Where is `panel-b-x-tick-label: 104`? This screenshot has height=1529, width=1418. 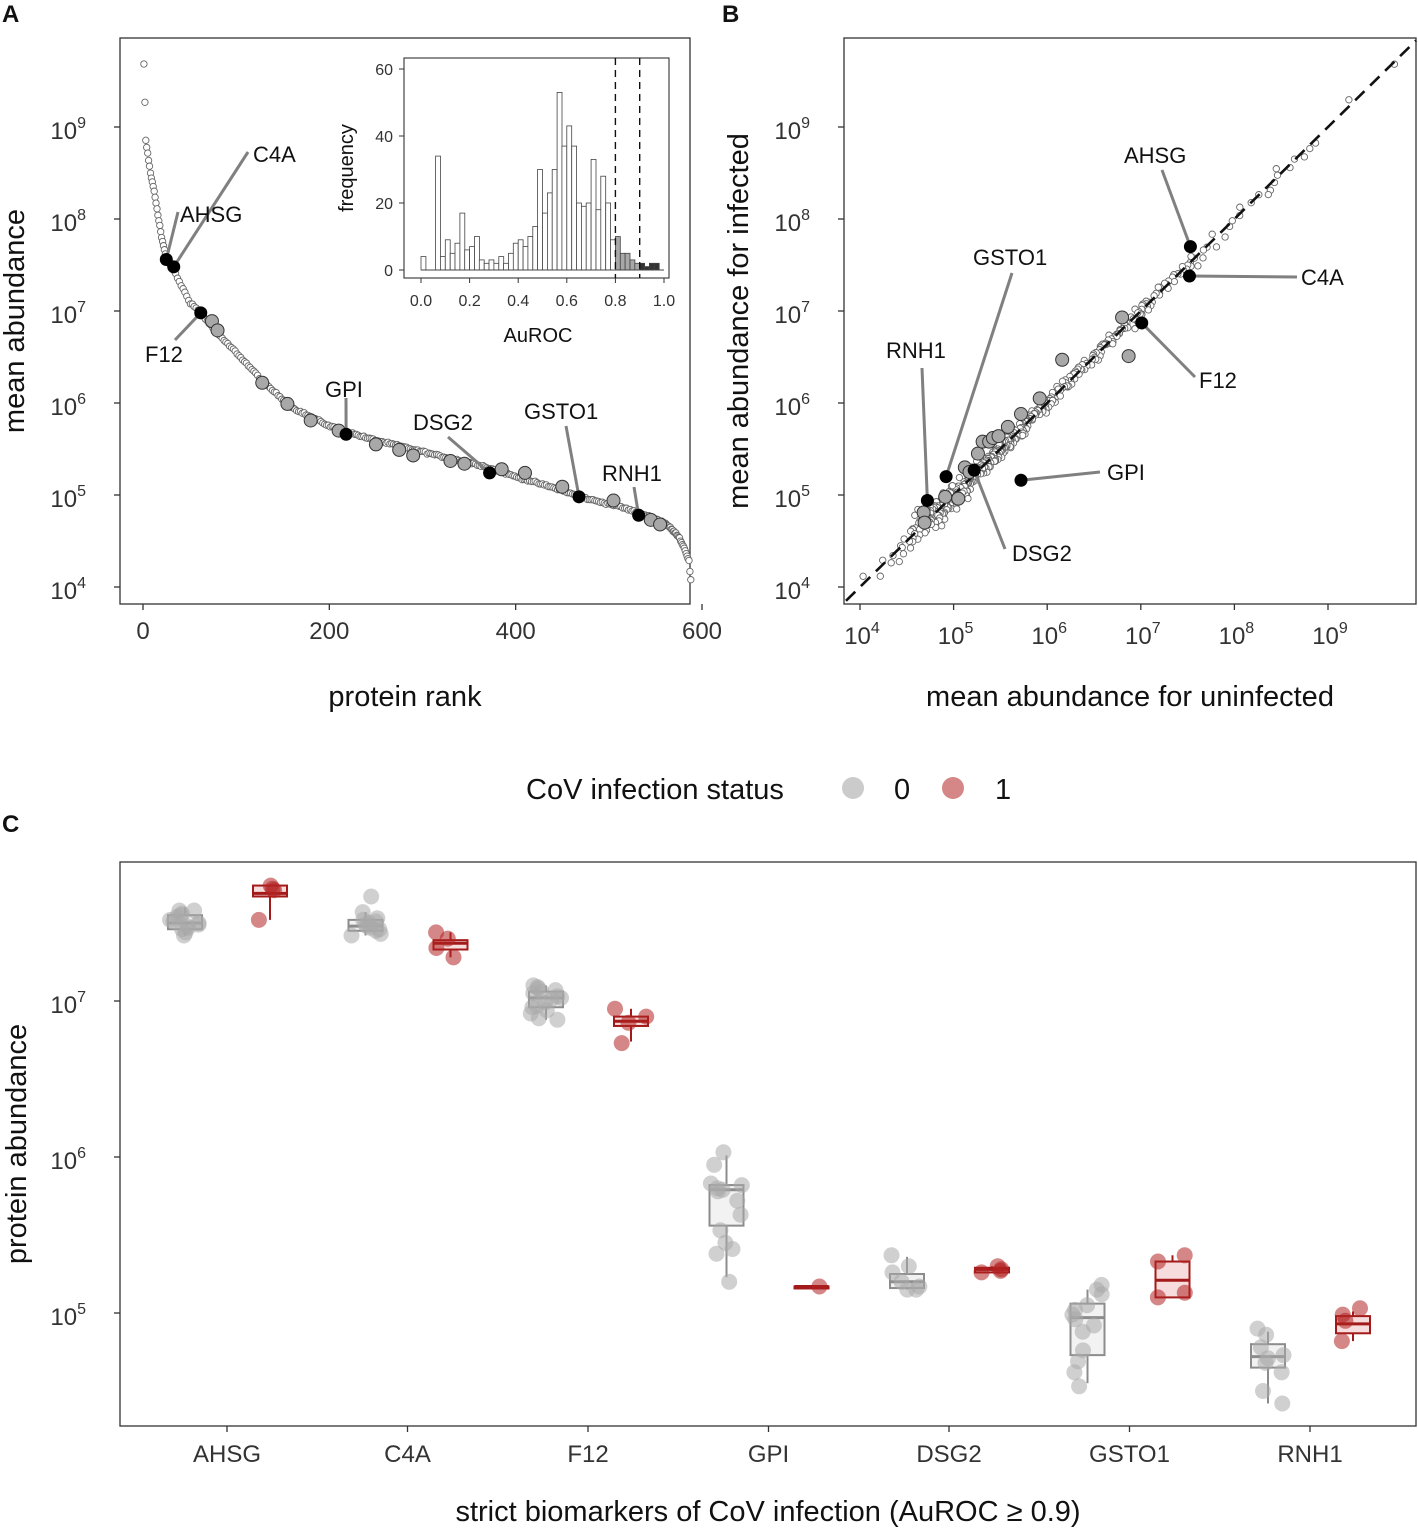 panel-b-x-tick-label: 104 is located at coordinates (862, 635).